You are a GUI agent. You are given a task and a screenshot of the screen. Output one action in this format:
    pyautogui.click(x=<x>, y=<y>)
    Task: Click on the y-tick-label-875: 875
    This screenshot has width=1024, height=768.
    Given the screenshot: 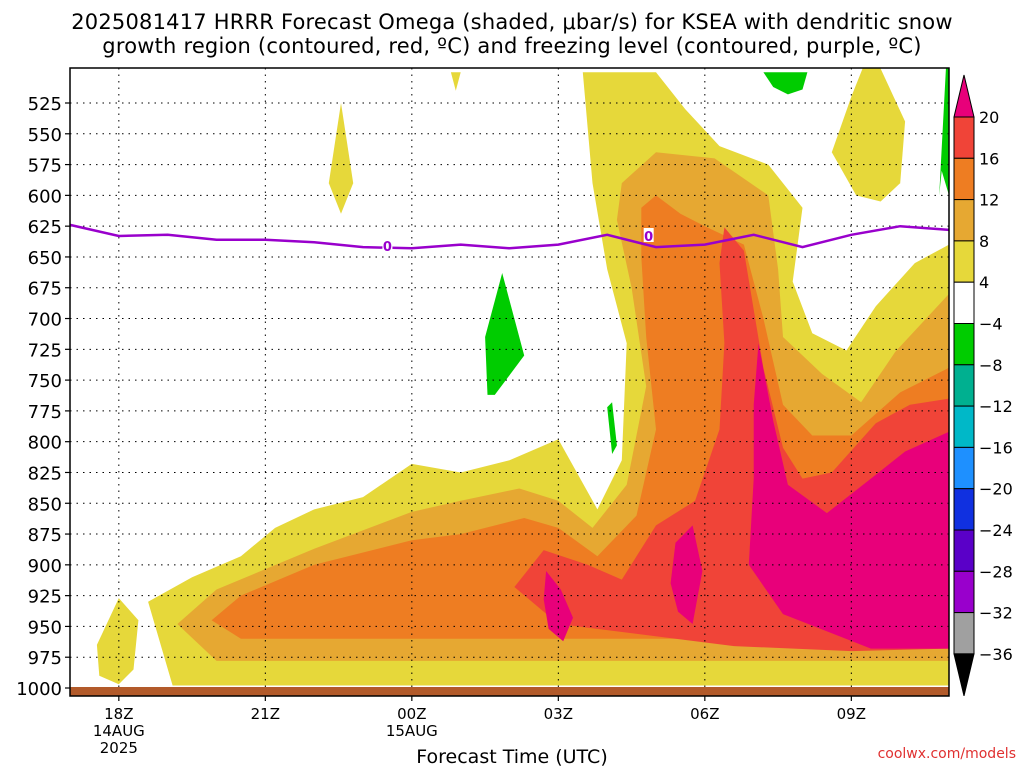 What is the action you would take?
    pyautogui.click(x=45, y=535)
    